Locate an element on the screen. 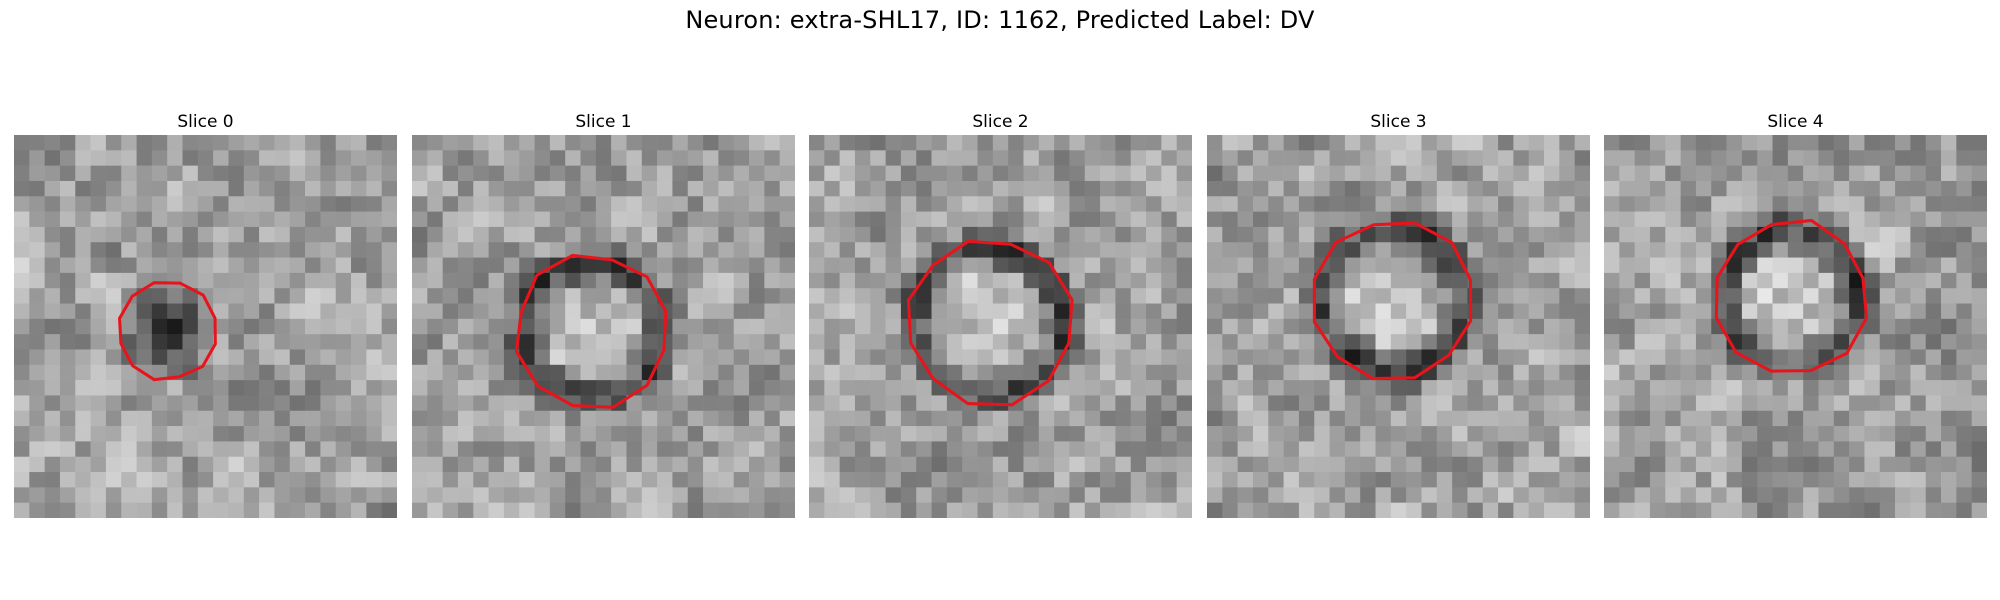 This screenshot has height=600, width=2000. slice-3-title: Slice 3 is located at coordinates (1398, 122).